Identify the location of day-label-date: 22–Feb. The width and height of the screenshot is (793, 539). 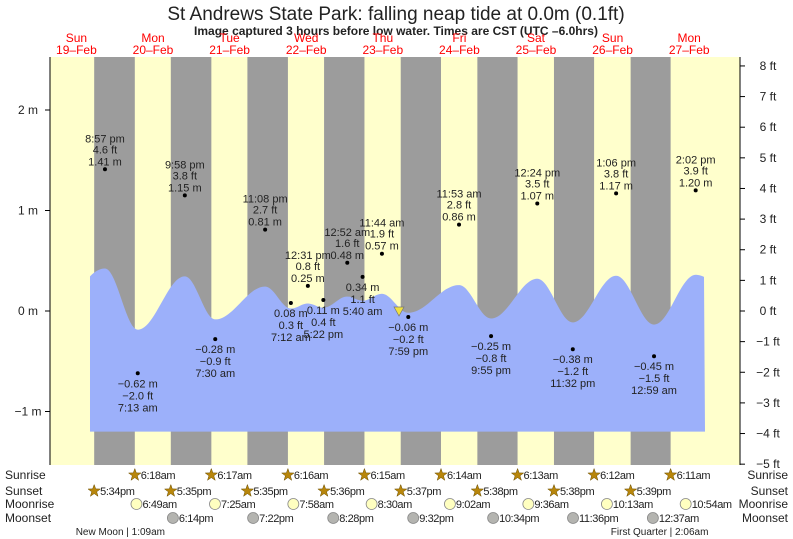
(306, 50).